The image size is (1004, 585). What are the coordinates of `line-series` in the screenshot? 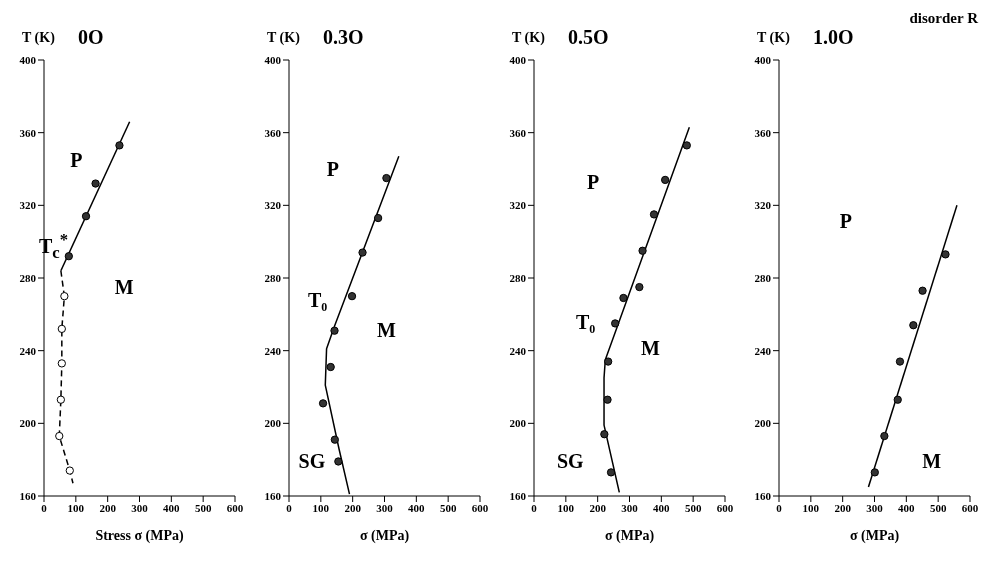 It's located at (647, 310).